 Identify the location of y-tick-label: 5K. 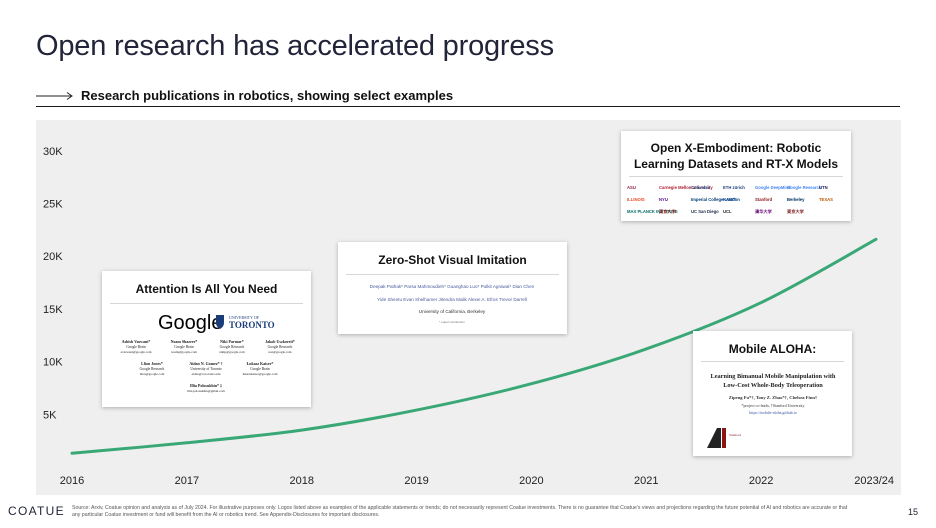
(50, 415).